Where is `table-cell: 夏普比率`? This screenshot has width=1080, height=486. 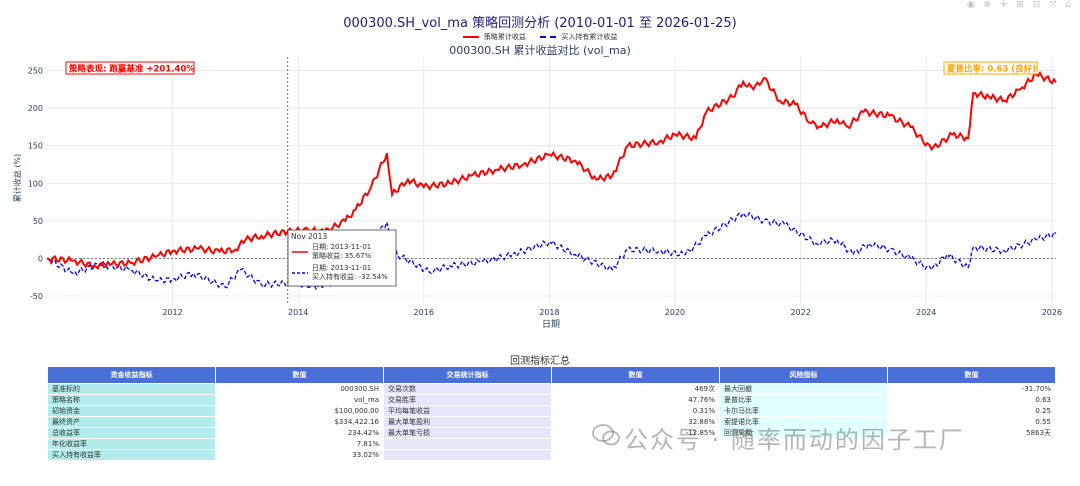 table-cell: 夏普比率 is located at coordinates (803, 400).